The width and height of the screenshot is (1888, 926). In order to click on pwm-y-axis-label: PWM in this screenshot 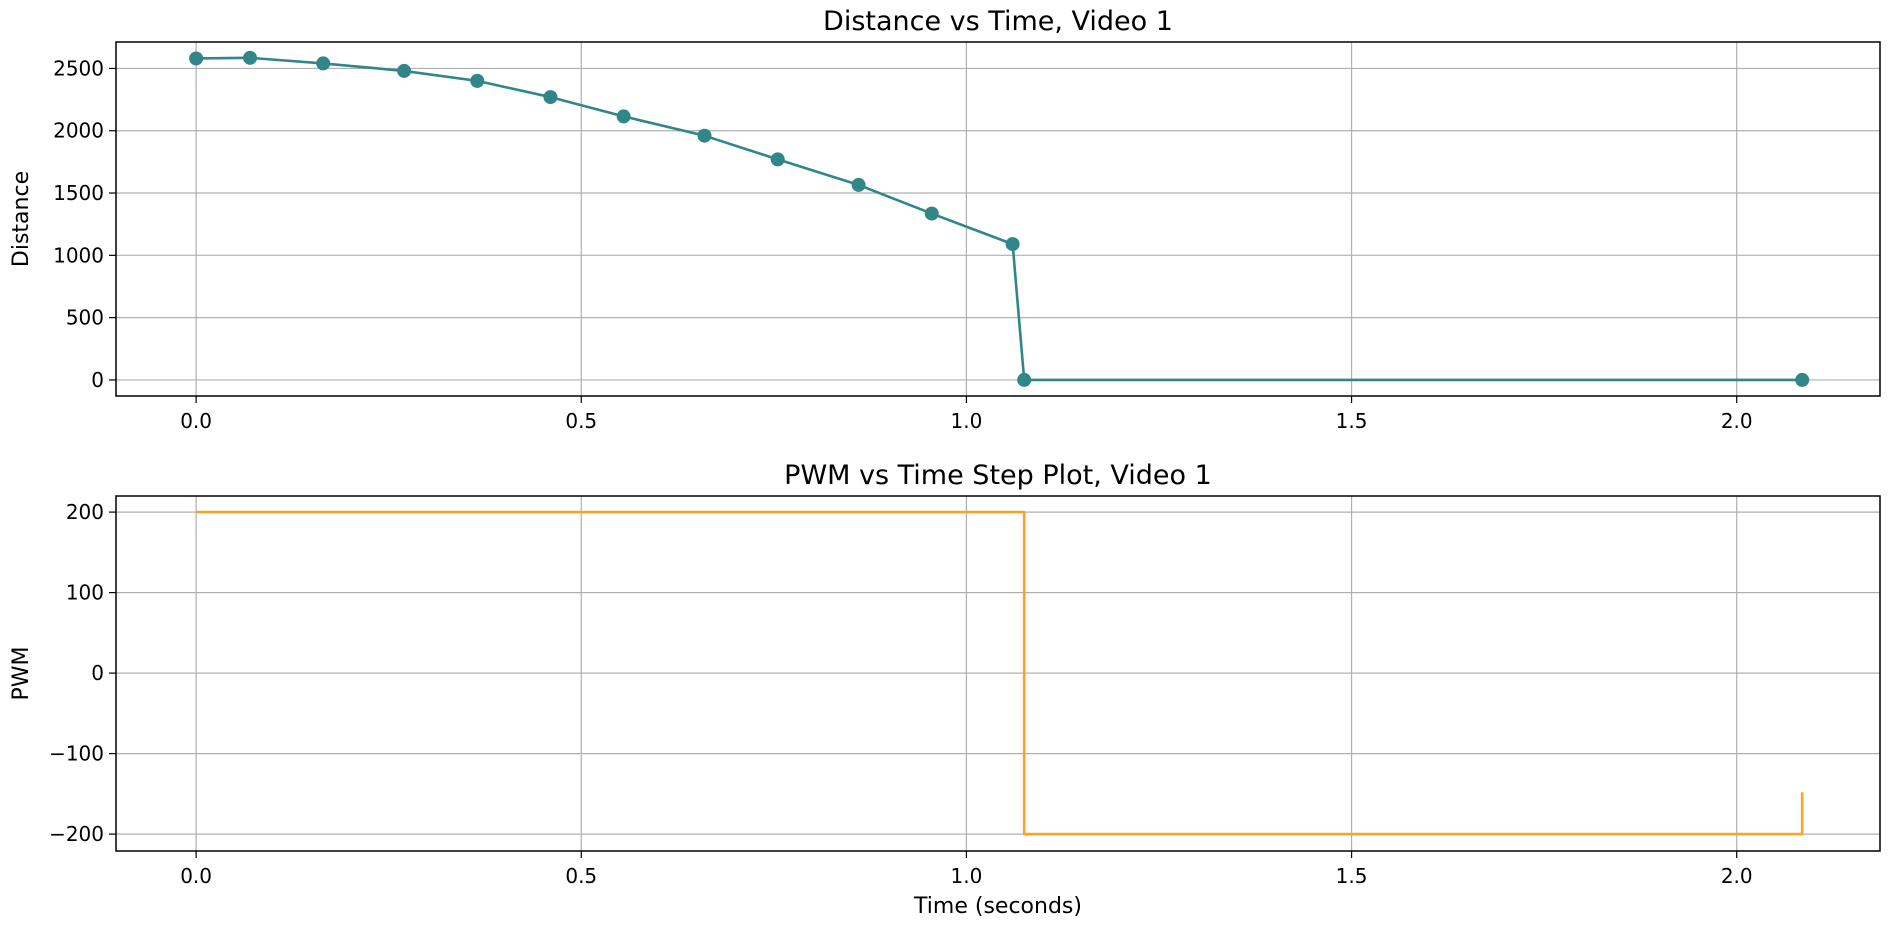, I will do `click(21, 673)`.